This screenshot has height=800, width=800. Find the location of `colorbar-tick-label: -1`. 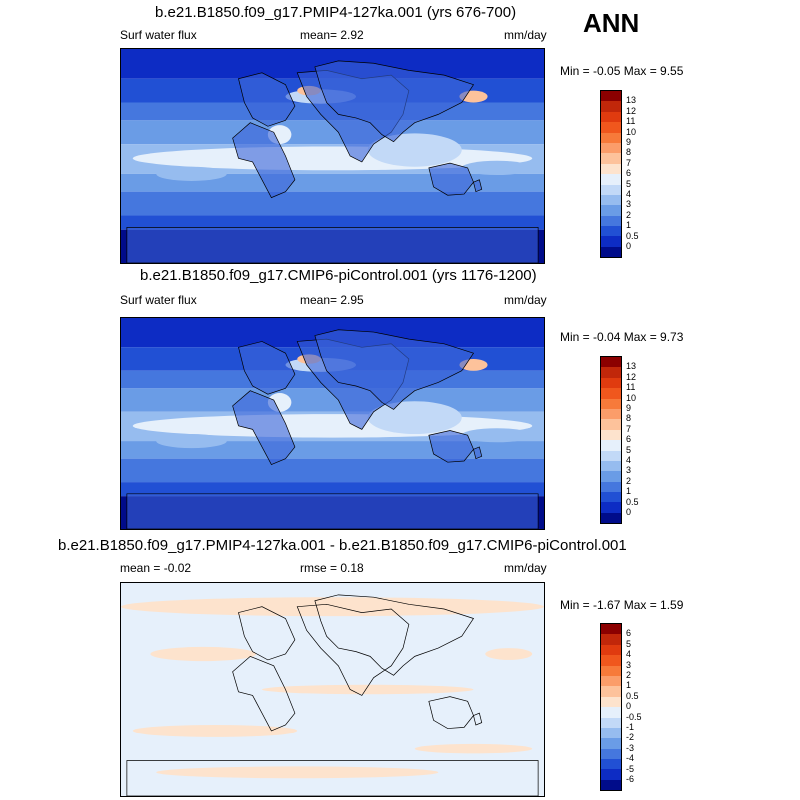

colorbar-tick-label: -1 is located at coordinates (630, 727).